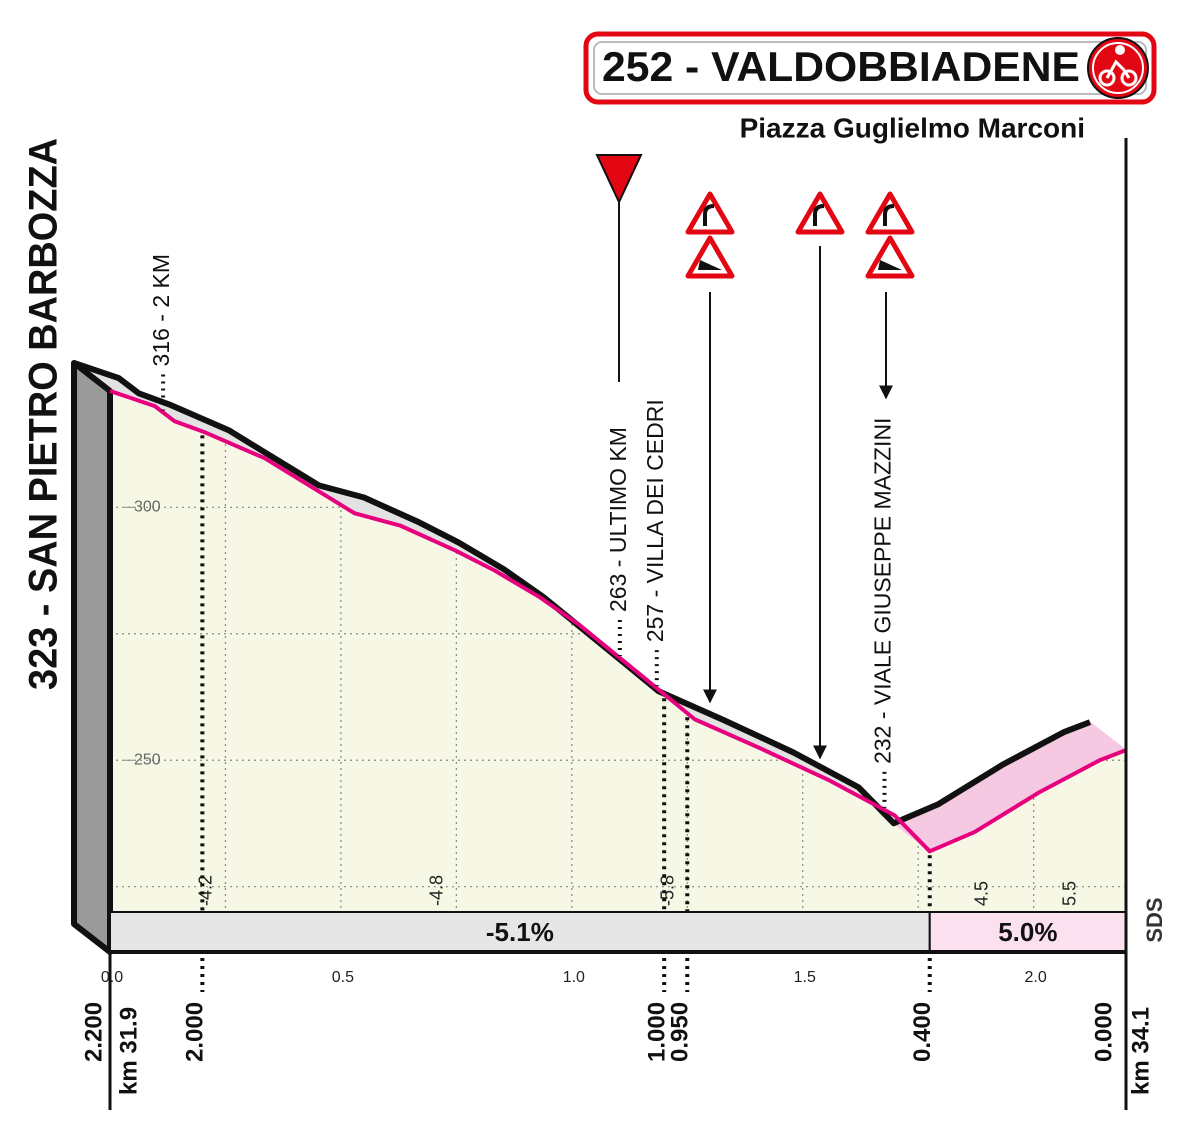  Describe the element at coordinates (619, 179) in the screenshot. I see `last-km-flag` at that location.